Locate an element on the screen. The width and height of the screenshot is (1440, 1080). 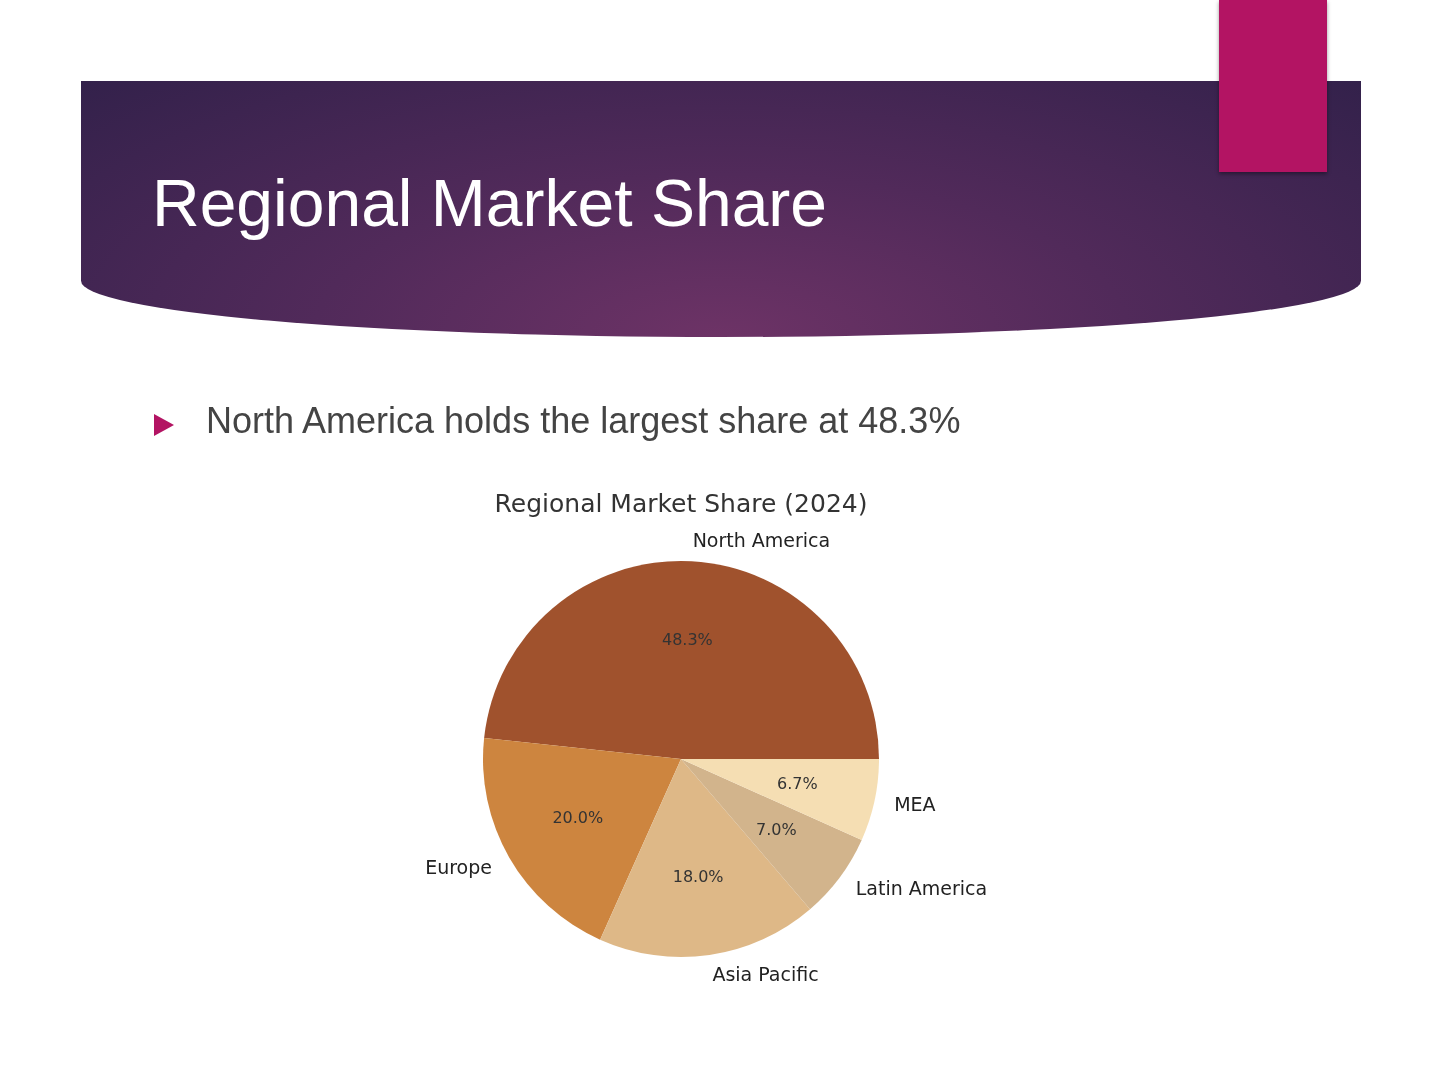
data-label: 18.0% is located at coordinates (698, 876).